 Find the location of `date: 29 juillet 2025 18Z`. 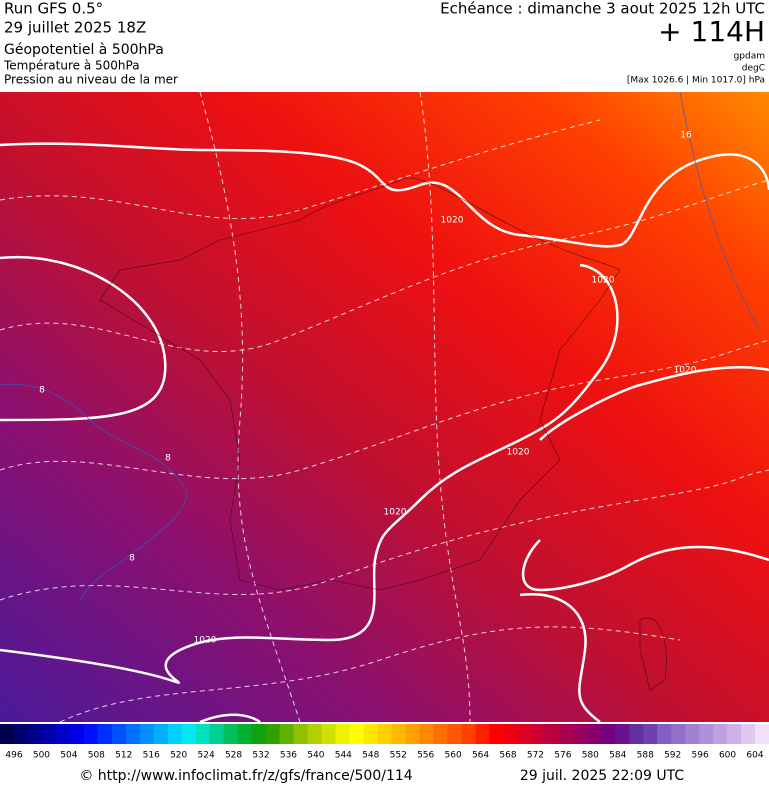

date: 29 juillet 2025 18Z is located at coordinates (75, 28).